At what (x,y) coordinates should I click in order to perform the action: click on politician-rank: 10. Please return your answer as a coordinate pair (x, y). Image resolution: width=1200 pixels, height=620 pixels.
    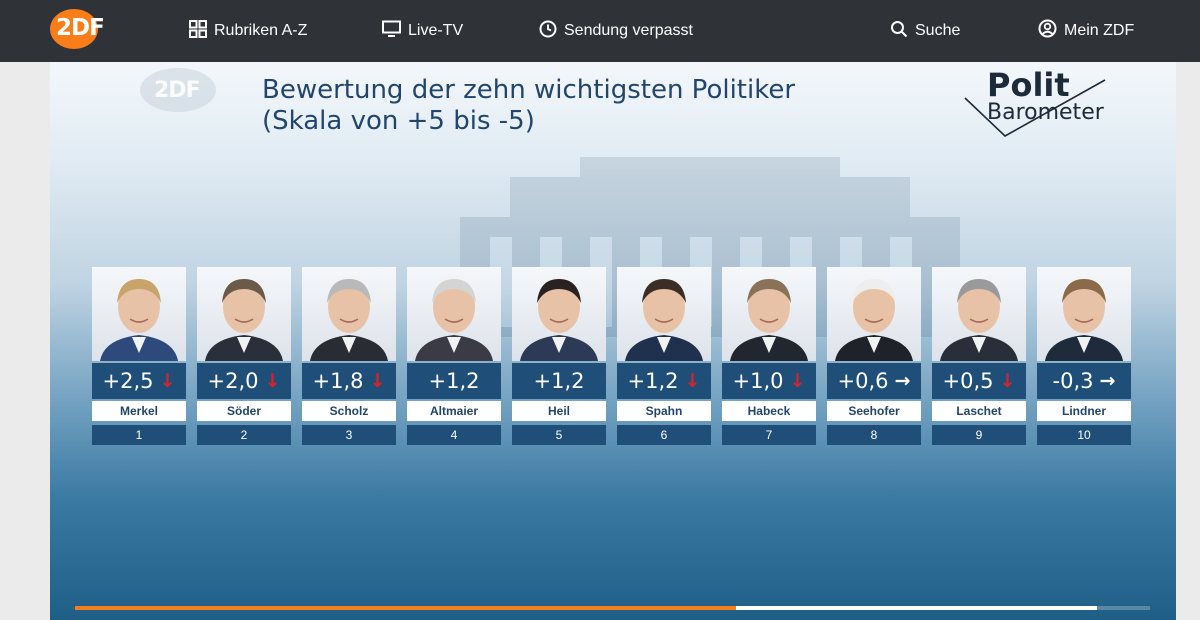
    Looking at the image, I should click on (1084, 435).